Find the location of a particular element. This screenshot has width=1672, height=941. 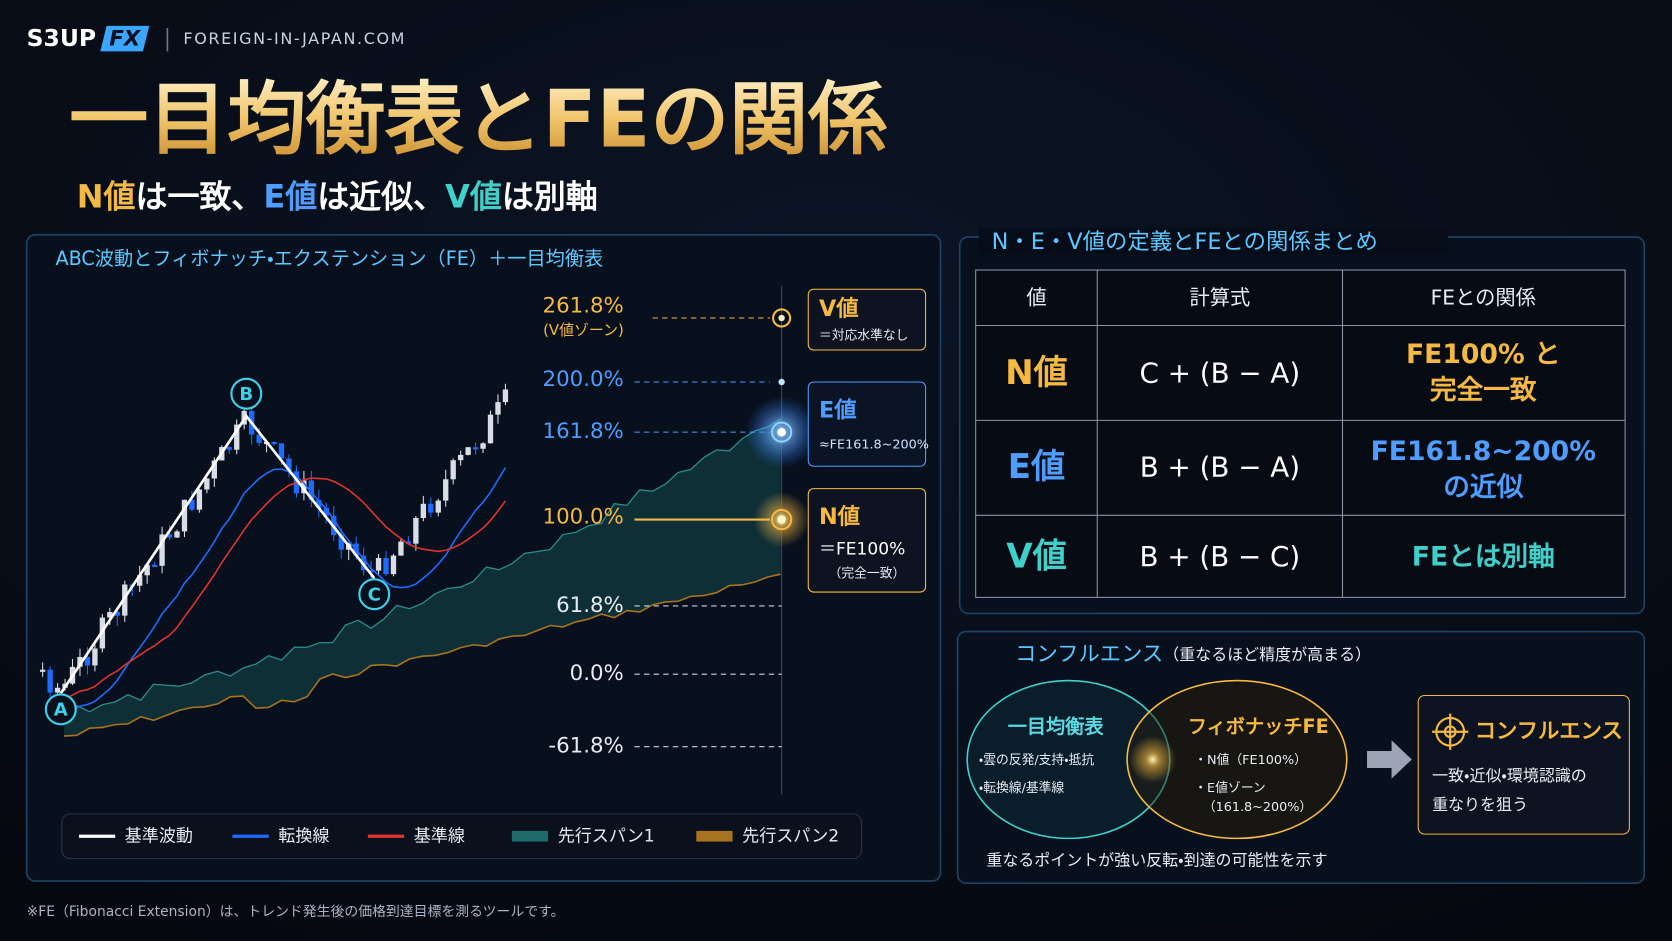

table-title: N・E・V値の定義とFEとの関係まとめ is located at coordinates (1185, 242).